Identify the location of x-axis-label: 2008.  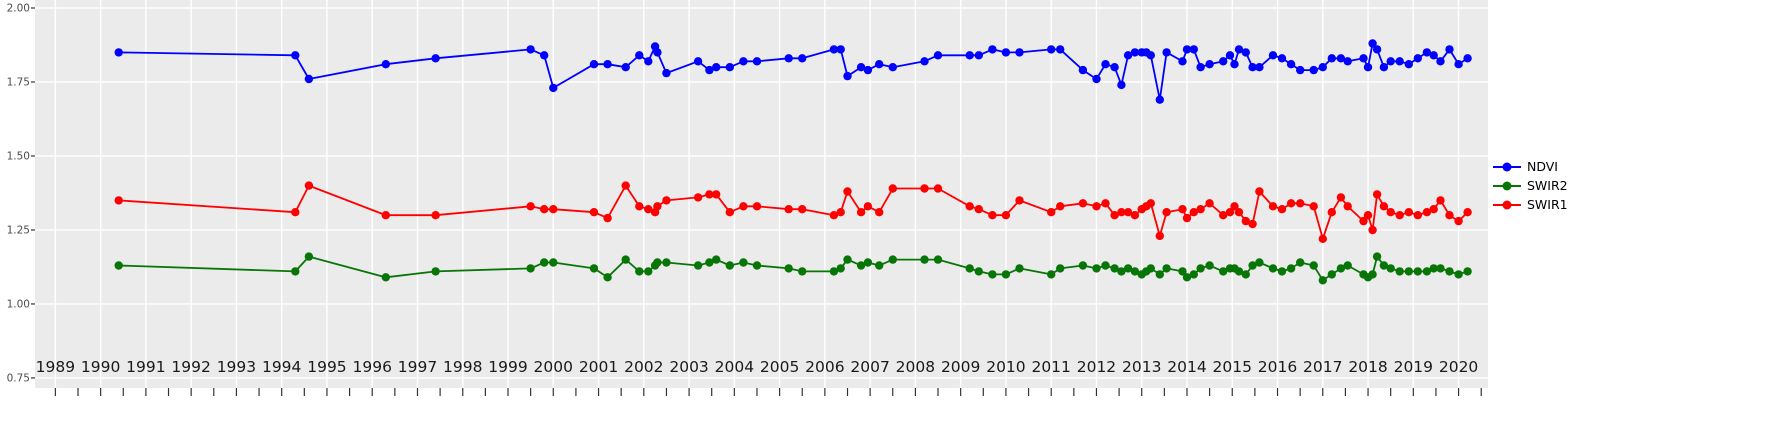
(915, 367).